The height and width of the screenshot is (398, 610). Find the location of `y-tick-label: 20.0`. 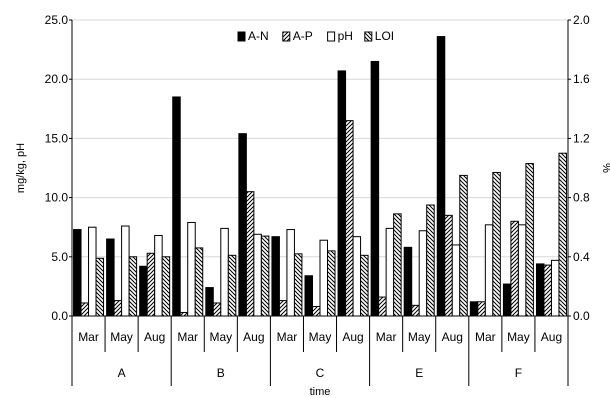

y-tick-label: 20.0 is located at coordinates (57, 79).